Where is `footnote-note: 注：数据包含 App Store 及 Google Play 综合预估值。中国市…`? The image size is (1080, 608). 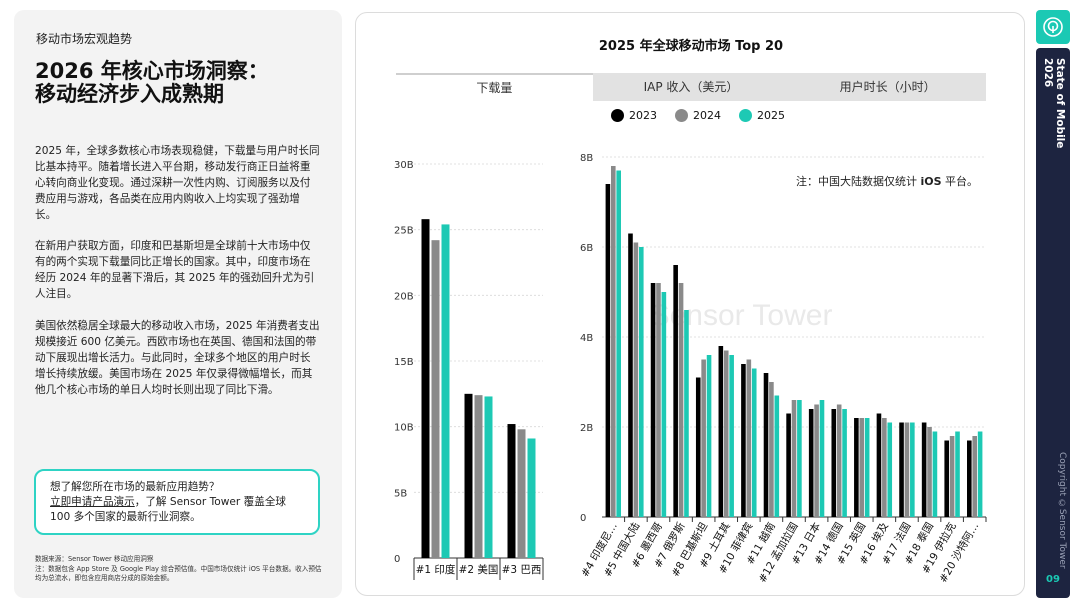 footnote-note: 注：数据包含 App Store 及 Google Play 综合预估值。中国市… is located at coordinates (178, 573).